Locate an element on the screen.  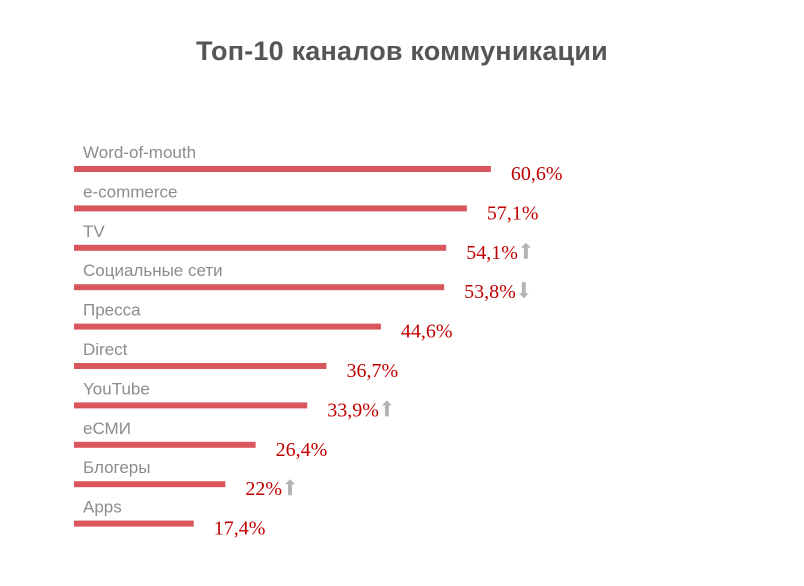
value-label: 57,1% is located at coordinates (513, 213).